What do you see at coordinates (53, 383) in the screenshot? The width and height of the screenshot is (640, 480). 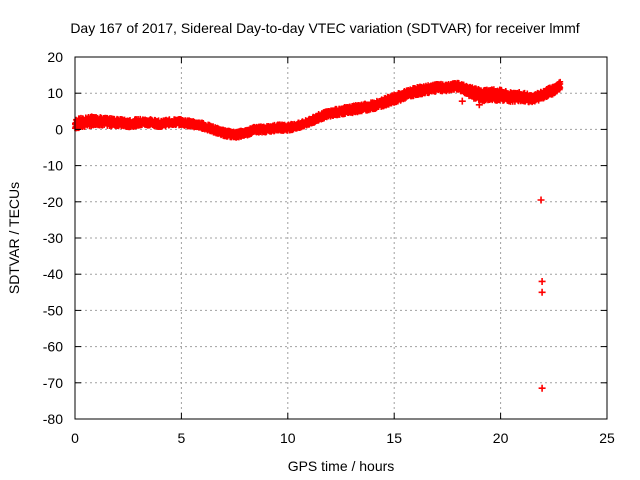 I see `y-tick-label: -70` at bounding box center [53, 383].